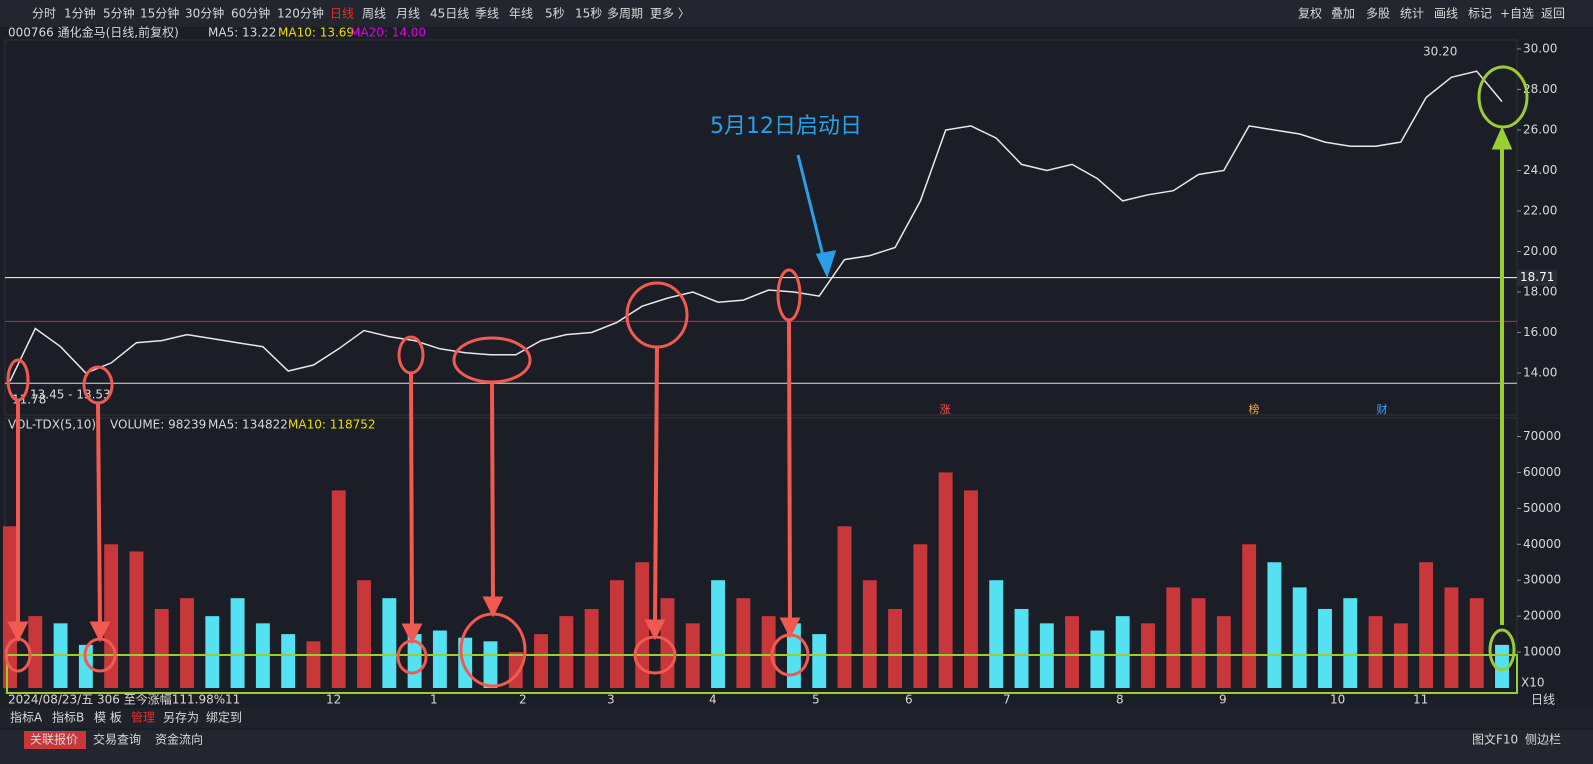  I want to click on vol-scale: X10, so click(1533, 683).